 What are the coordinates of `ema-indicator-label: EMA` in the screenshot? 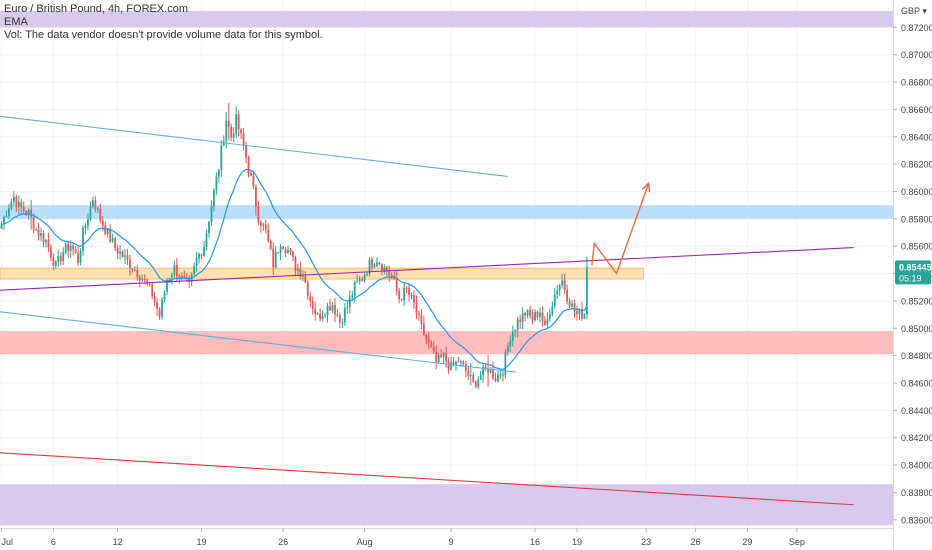 It's located at (16, 22).